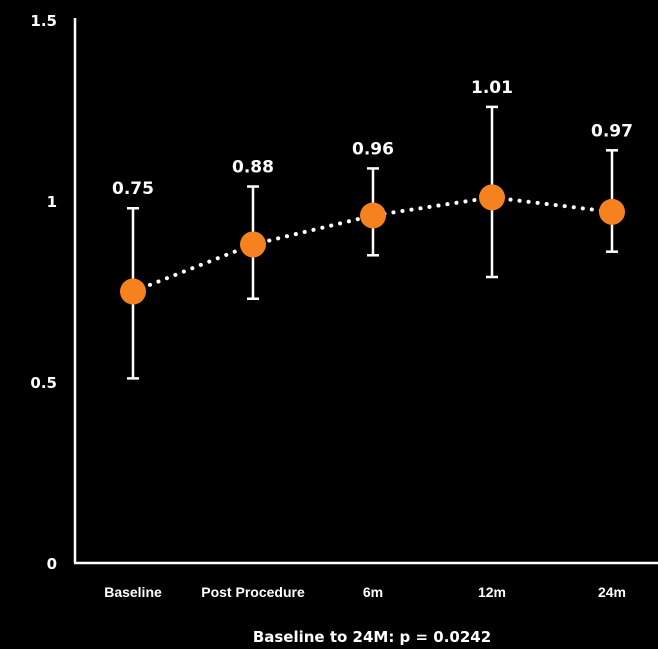  What do you see at coordinates (43, 21) in the screenshot?
I see `y-tick-label: 1.5` at bounding box center [43, 21].